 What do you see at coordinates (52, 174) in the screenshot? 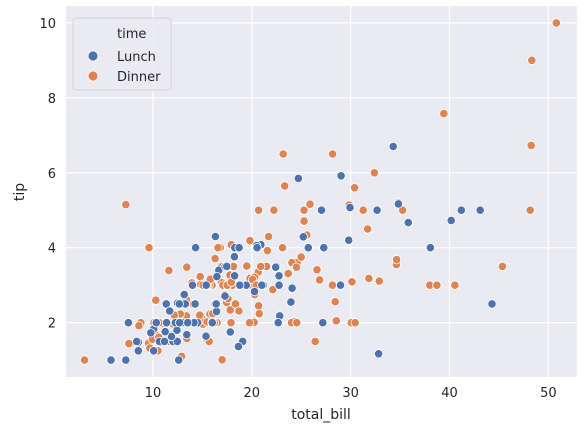
I see `y-tick-label: 6` at bounding box center [52, 174].